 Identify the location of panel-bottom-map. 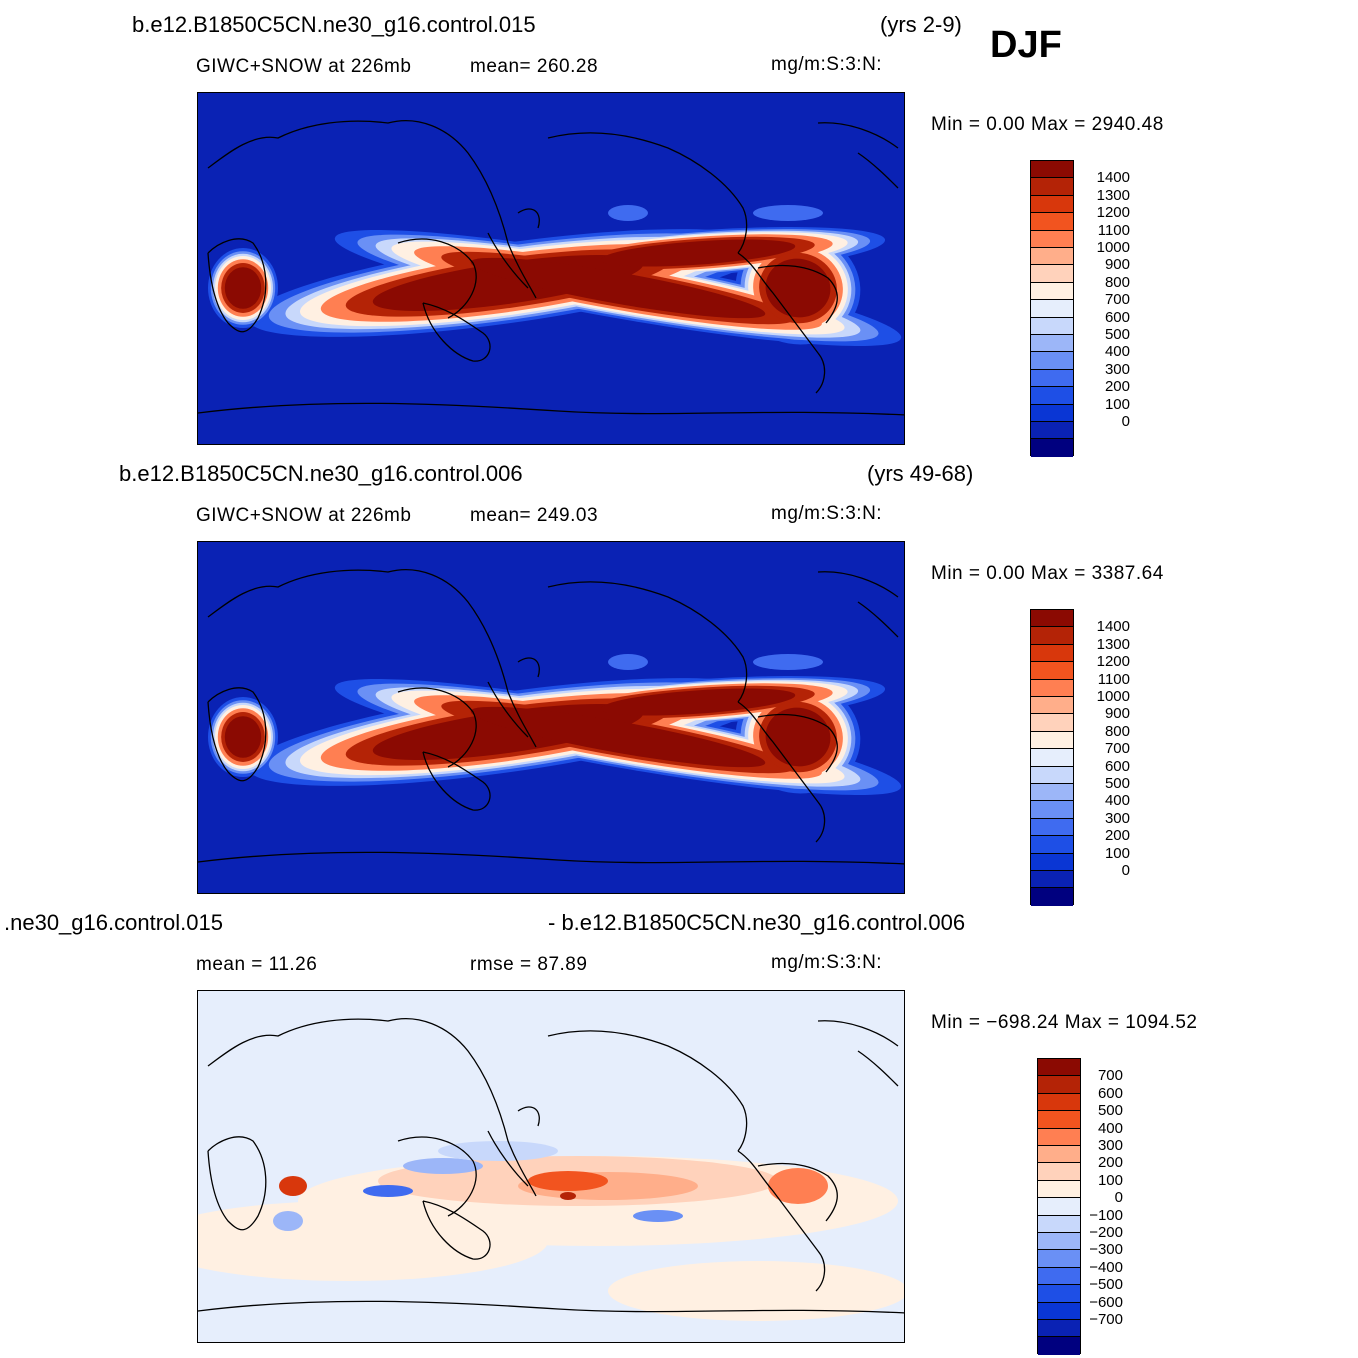
(551, 1166).